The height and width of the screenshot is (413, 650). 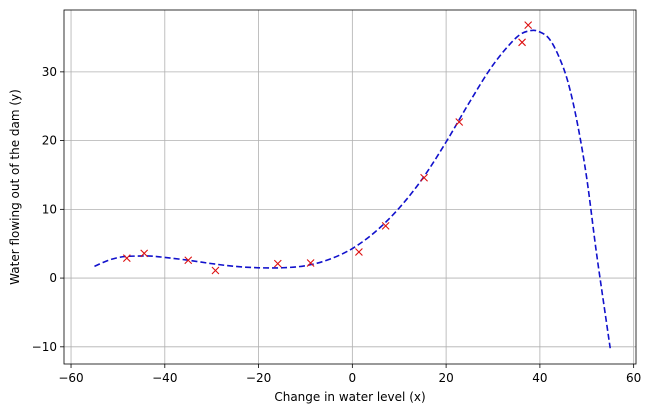 I want to click on y-tick-label: 0, so click(x=53, y=278).